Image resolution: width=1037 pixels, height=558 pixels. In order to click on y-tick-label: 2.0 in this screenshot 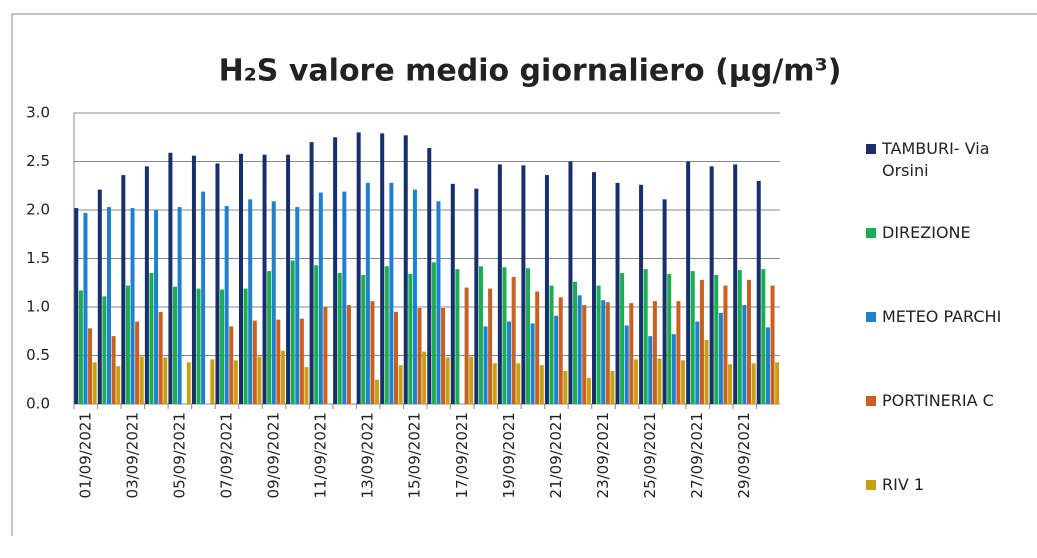, I will do `click(38, 210)`.